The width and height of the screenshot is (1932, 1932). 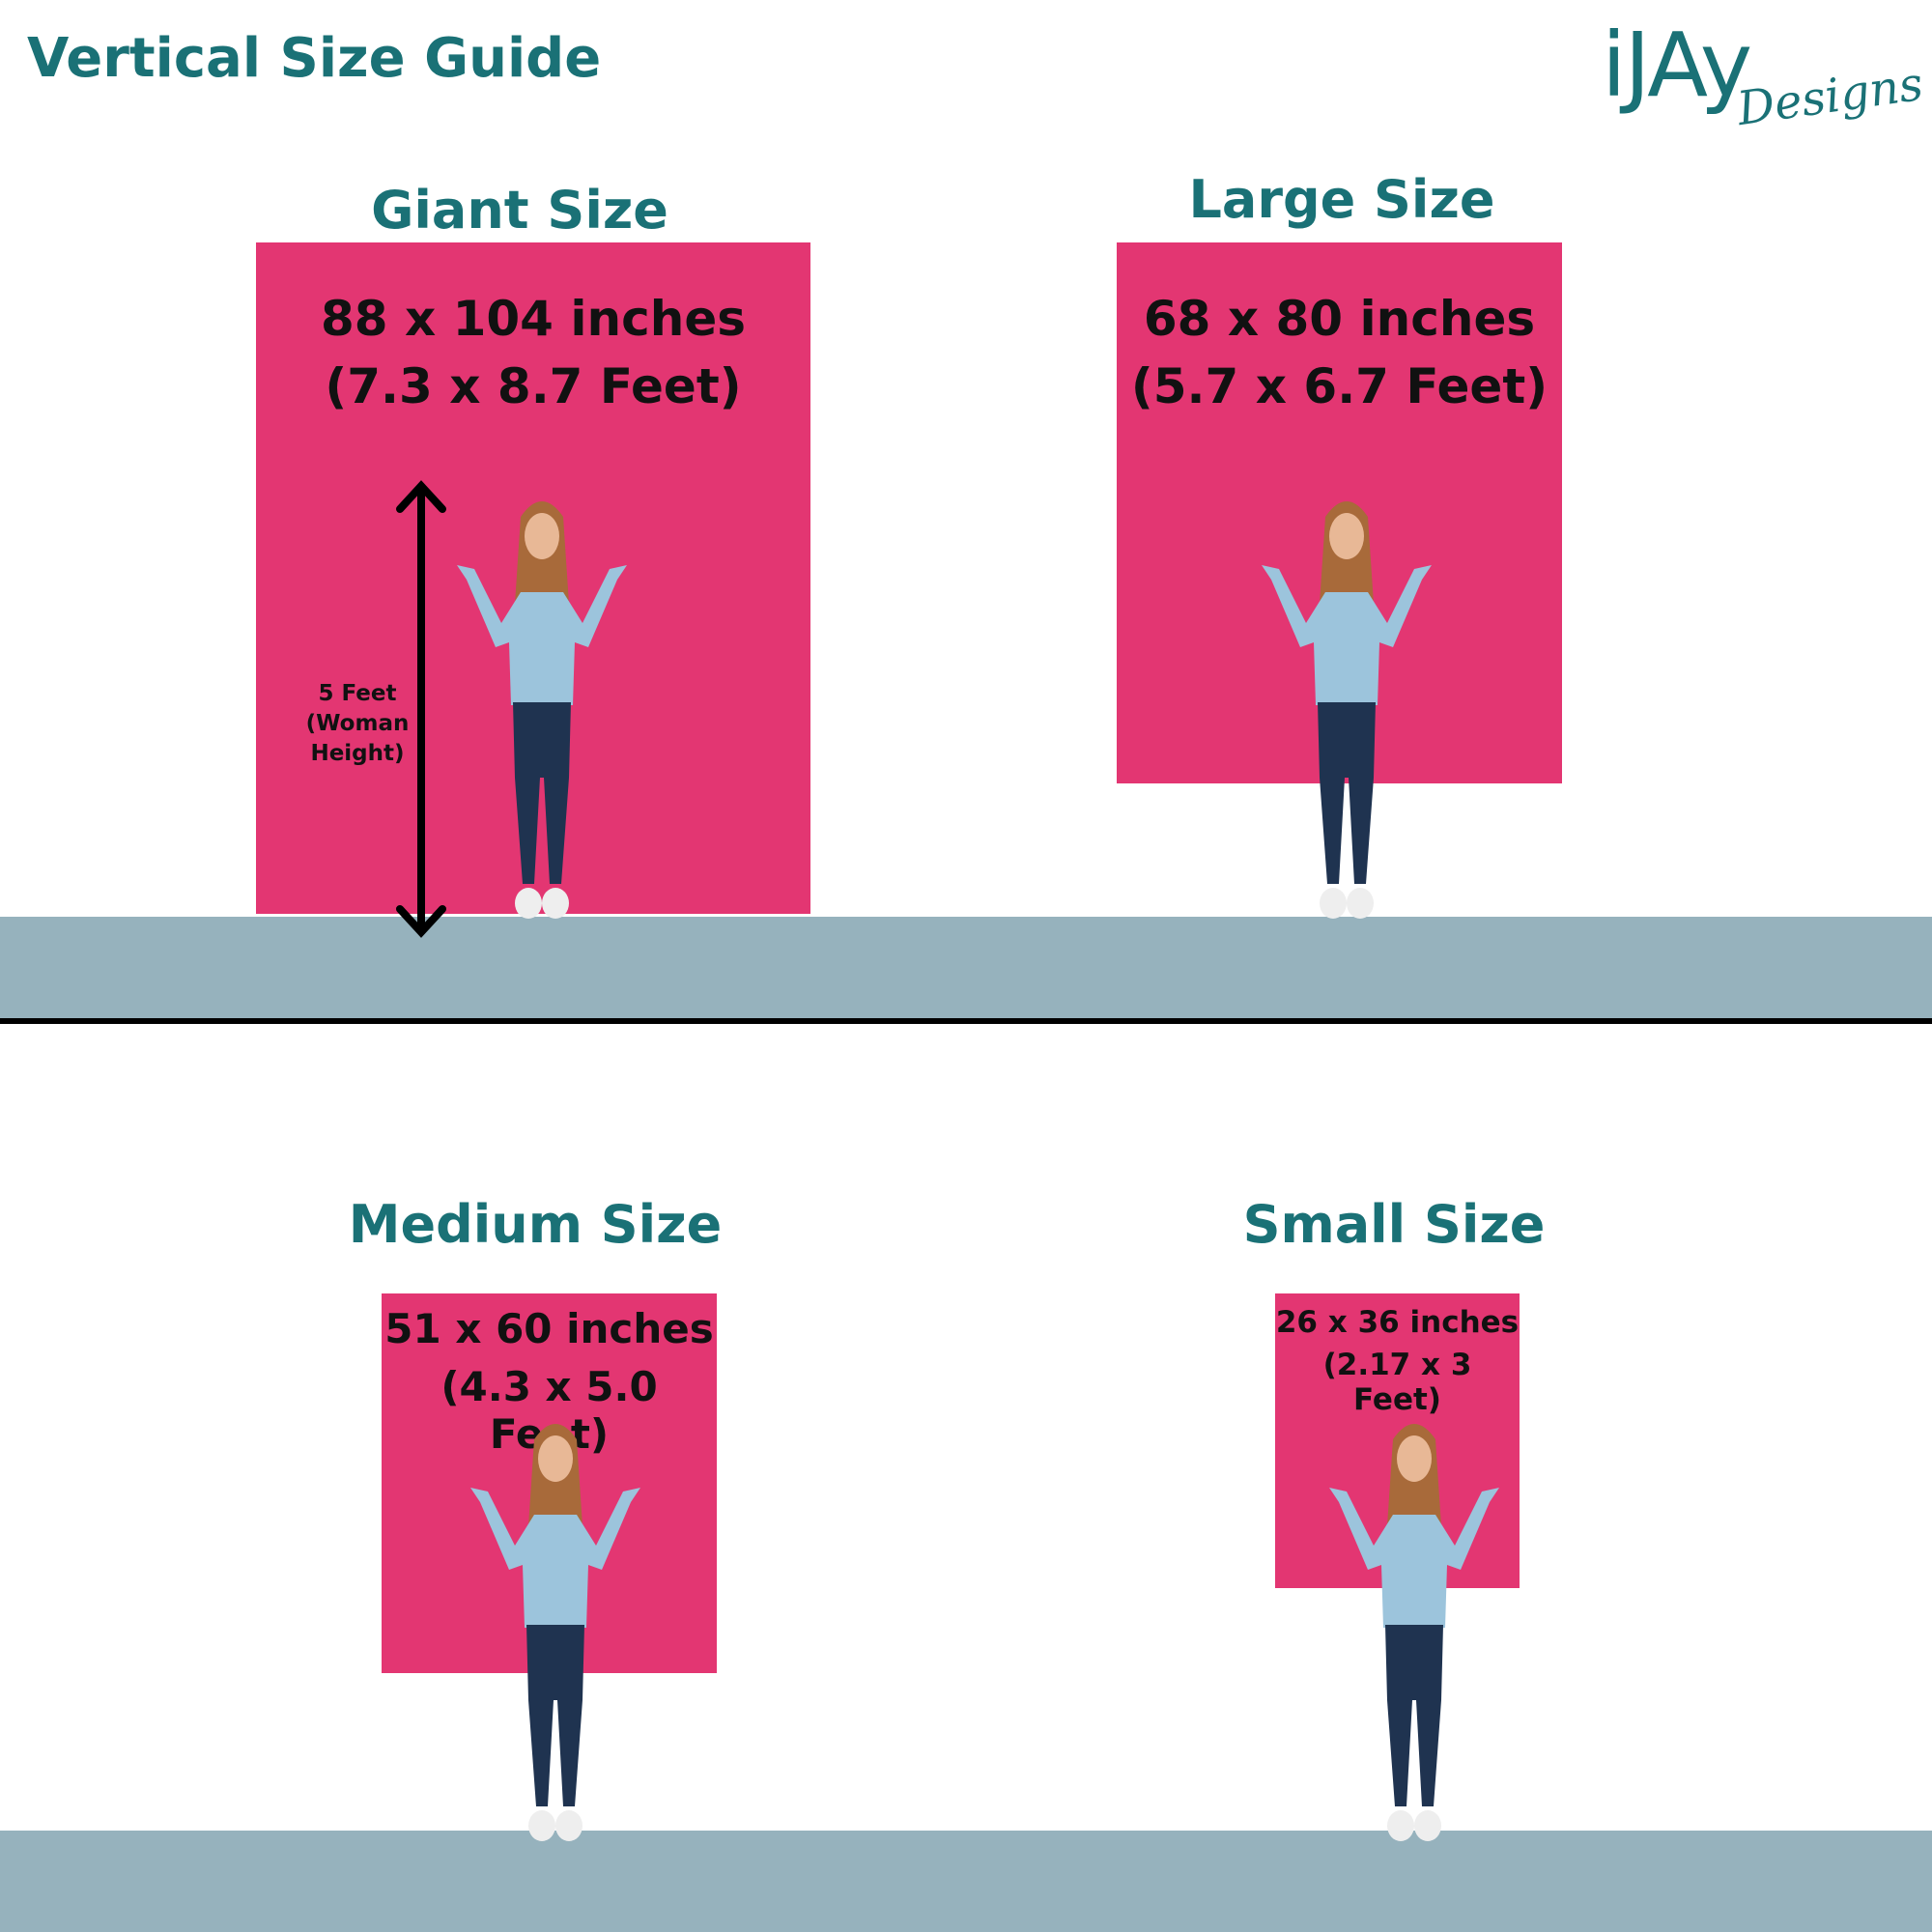 What do you see at coordinates (314, 58) in the screenshot?
I see `page-title: Vertical Size Guide` at bounding box center [314, 58].